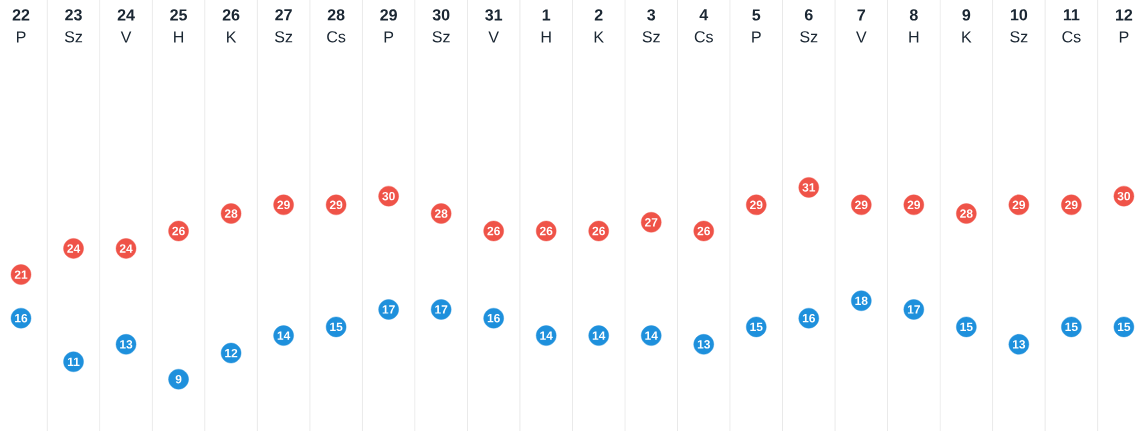 The height and width of the screenshot is (431, 1147). Describe the element at coordinates (1124, 26) in the screenshot. I see `x-tick-label: 12 P` at that location.